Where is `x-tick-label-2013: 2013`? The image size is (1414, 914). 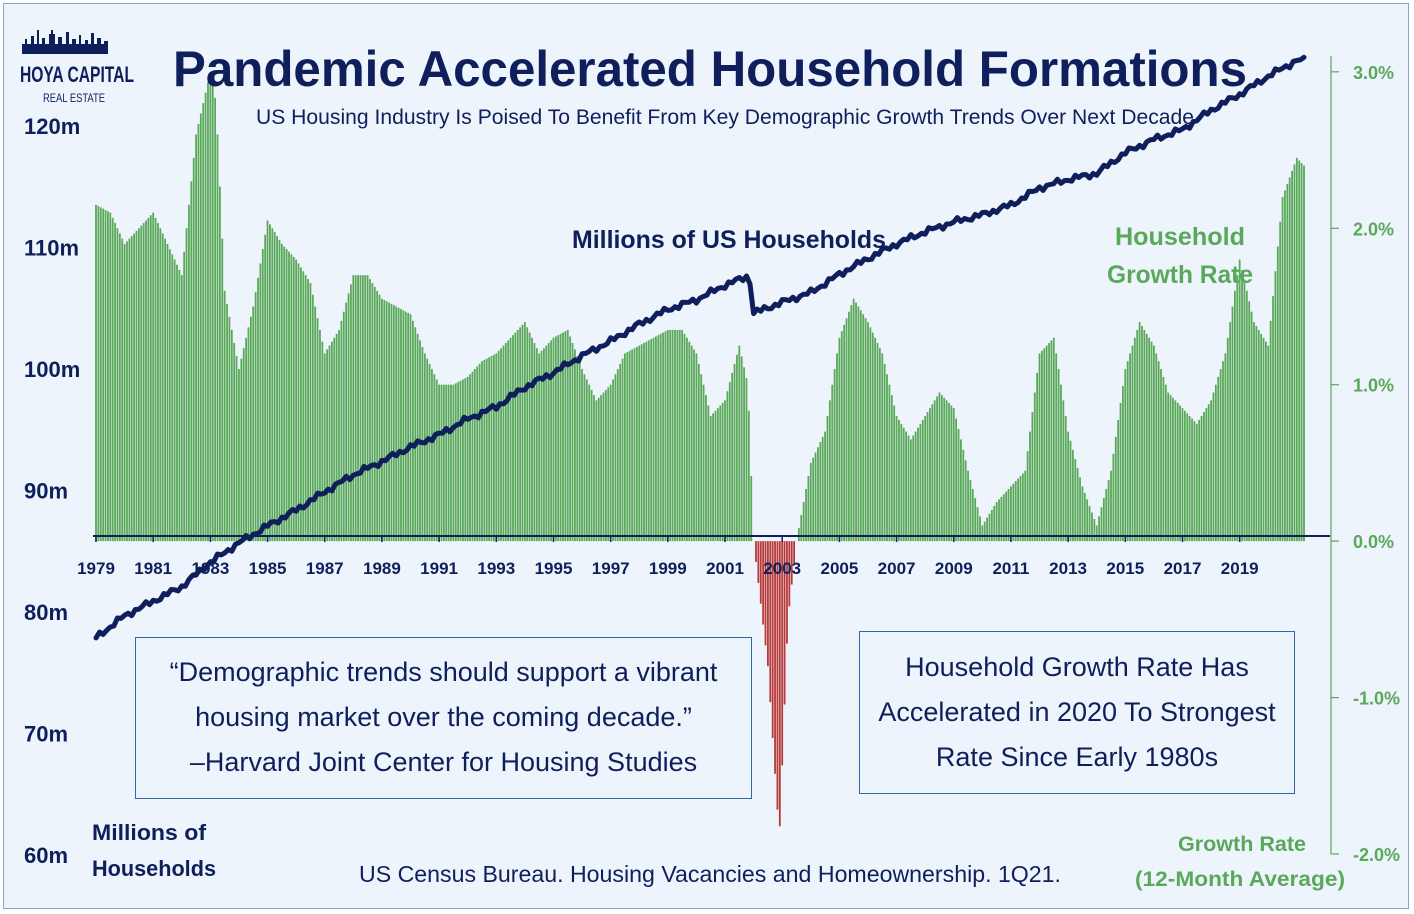 x-tick-label-2013: 2013 is located at coordinates (1068, 568).